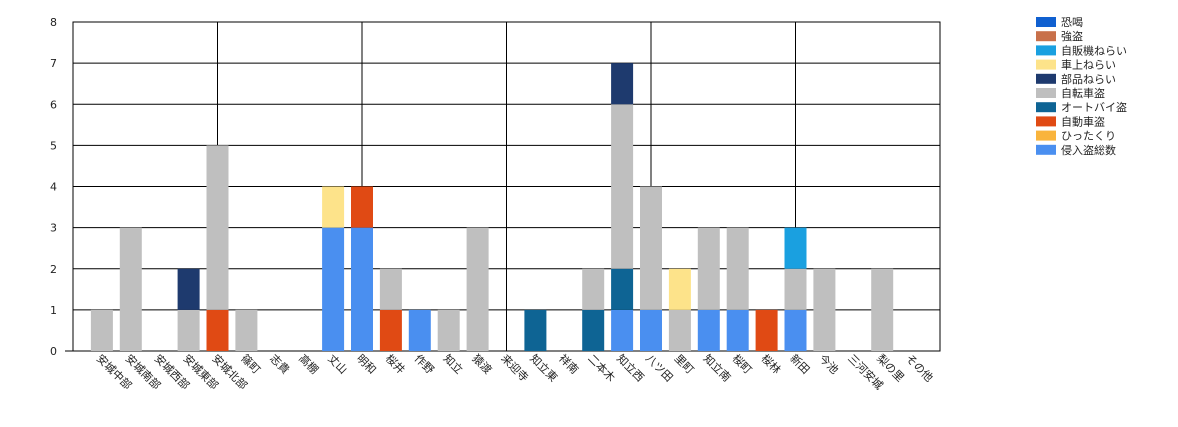 The image size is (1178, 427). What do you see at coordinates (53, 269) in the screenshot?
I see `y-tick-label: 2` at bounding box center [53, 269].